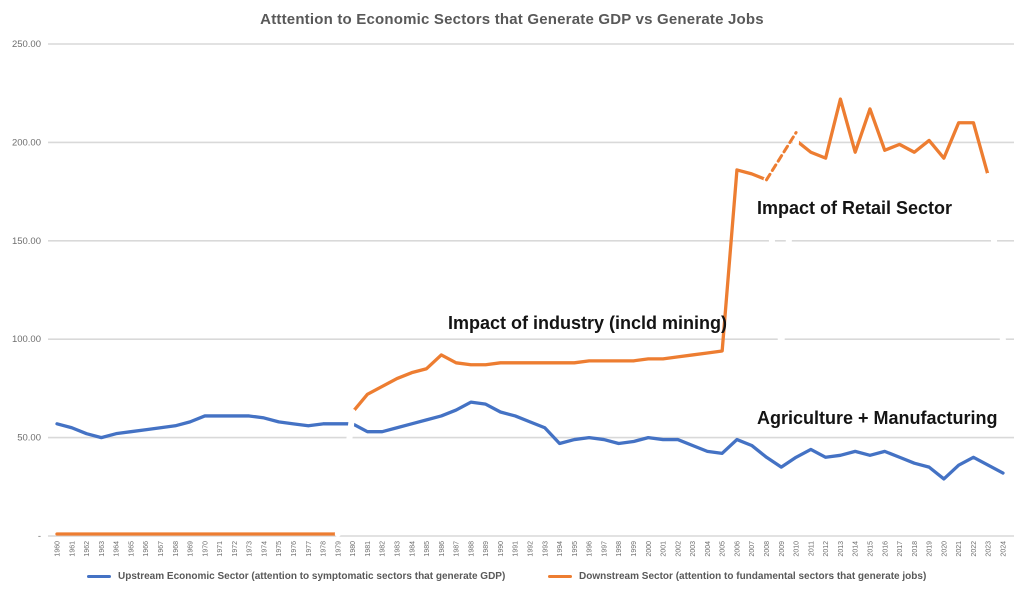 This screenshot has height=598, width=1024. Describe the element at coordinates (826, 549) in the screenshot. I see `x-axis-tick-label: 2012` at that location.